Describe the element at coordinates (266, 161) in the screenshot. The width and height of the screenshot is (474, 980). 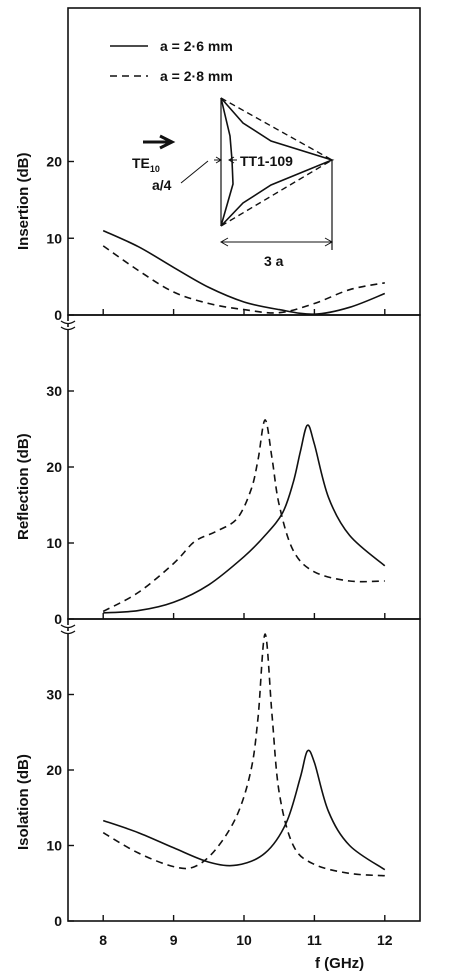
I see `inset-material-label: TT1-109` at that location.